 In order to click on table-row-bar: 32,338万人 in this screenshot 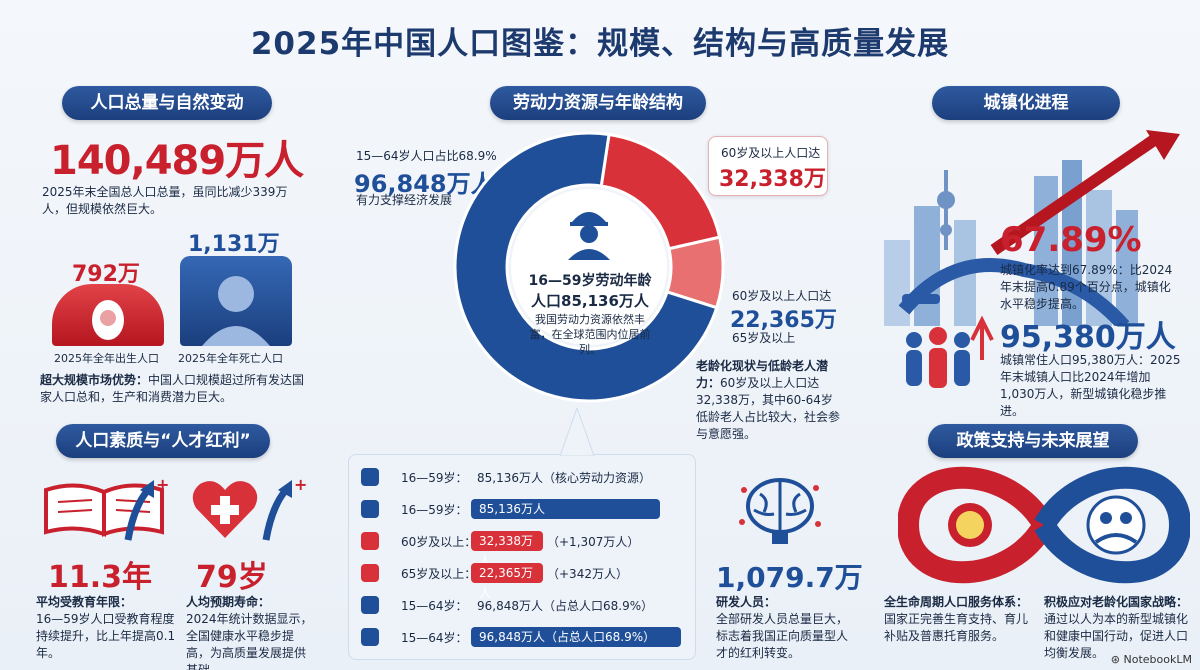, I will do `click(507, 549)`.